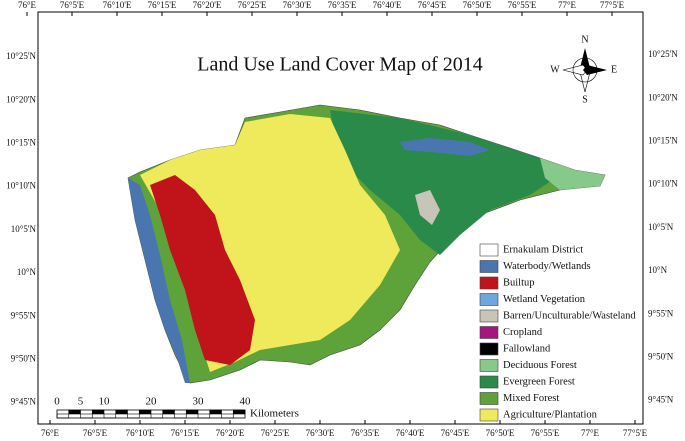  What do you see at coordinates (159, 280) in the screenshot?
I see `water-zone` at bounding box center [159, 280].